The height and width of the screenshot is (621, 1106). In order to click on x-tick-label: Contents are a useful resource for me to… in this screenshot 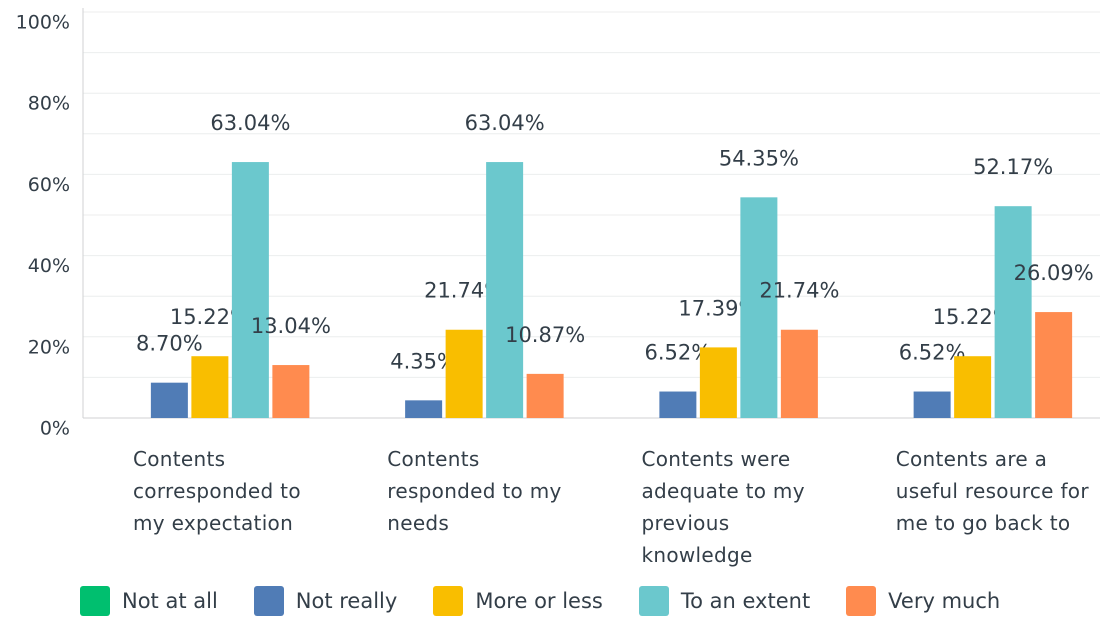, I will do `click(992, 491)`.